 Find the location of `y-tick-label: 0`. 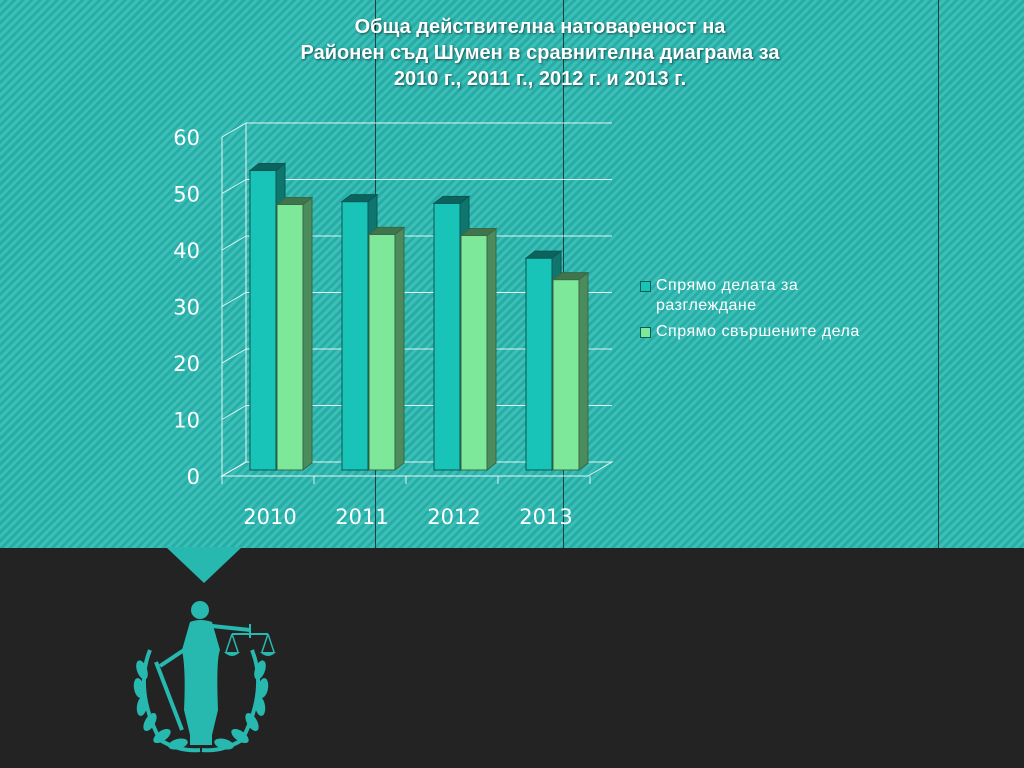

y-tick-label: 0 is located at coordinates (193, 477).